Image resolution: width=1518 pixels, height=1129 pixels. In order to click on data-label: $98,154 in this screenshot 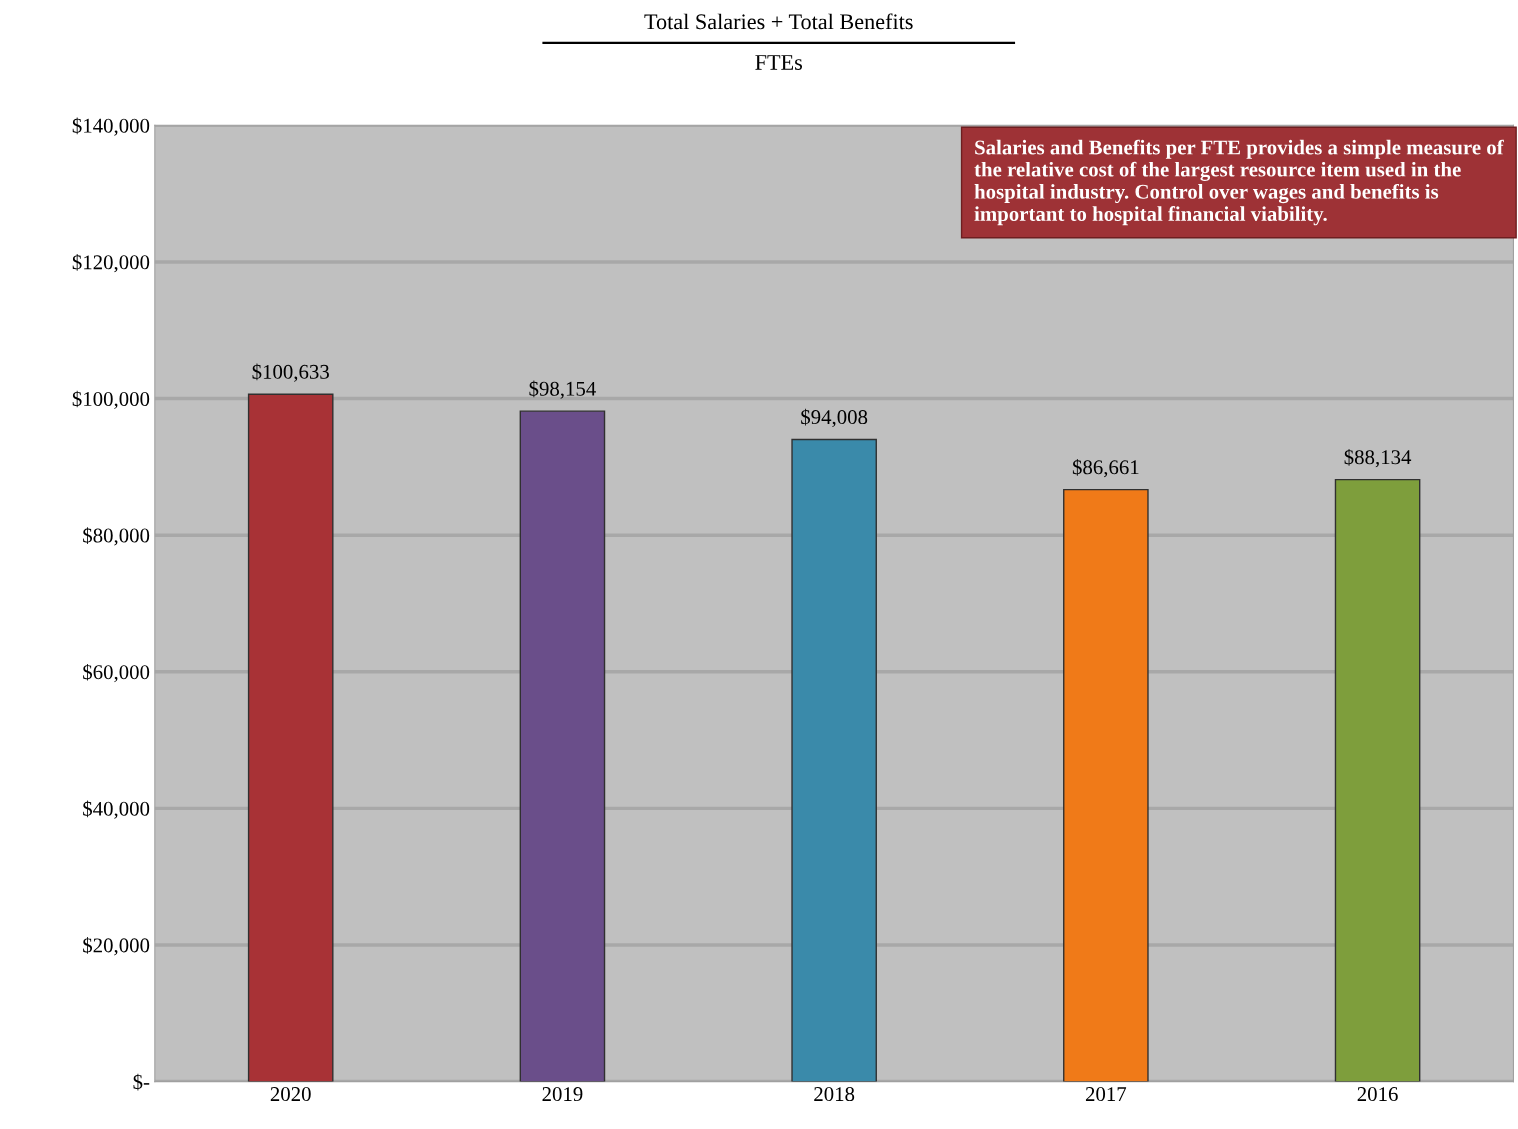, I will do `click(562, 389)`.